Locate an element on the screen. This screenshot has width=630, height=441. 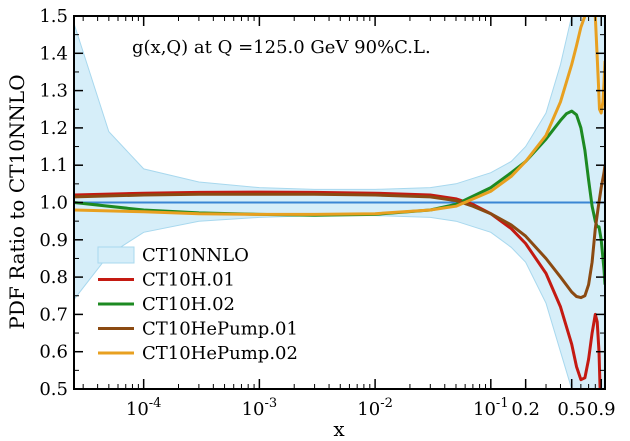
x-tick-label: 0.5 is located at coordinates (571, 409).